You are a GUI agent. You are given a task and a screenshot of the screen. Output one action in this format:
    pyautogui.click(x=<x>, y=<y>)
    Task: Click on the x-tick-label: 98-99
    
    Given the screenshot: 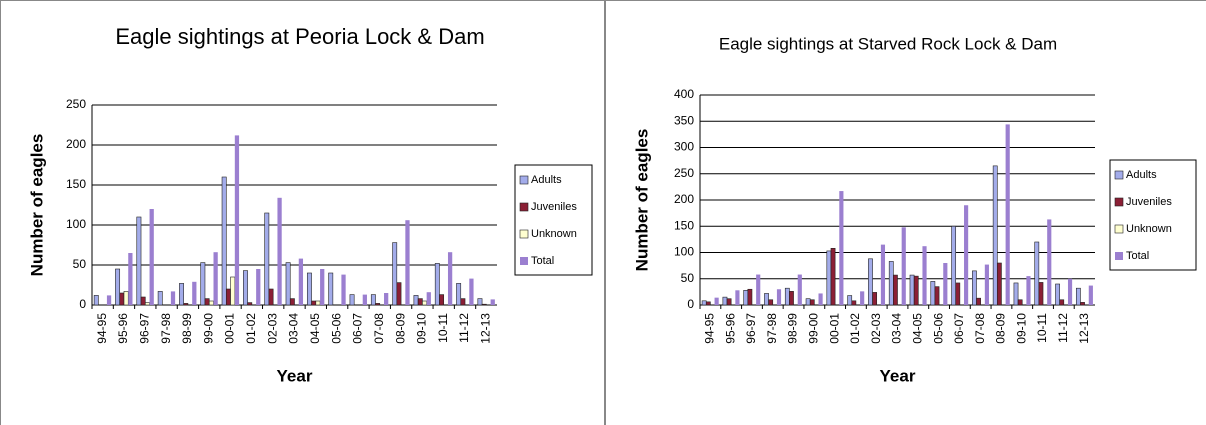 What is the action you would take?
    pyautogui.click(x=187, y=328)
    